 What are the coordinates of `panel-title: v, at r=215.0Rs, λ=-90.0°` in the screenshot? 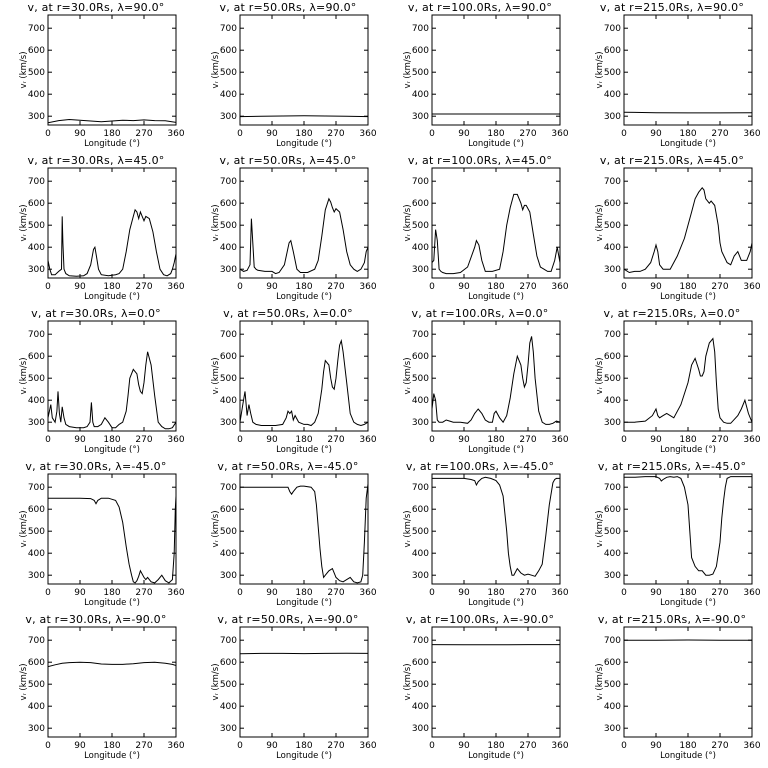 It's located at (672, 619).